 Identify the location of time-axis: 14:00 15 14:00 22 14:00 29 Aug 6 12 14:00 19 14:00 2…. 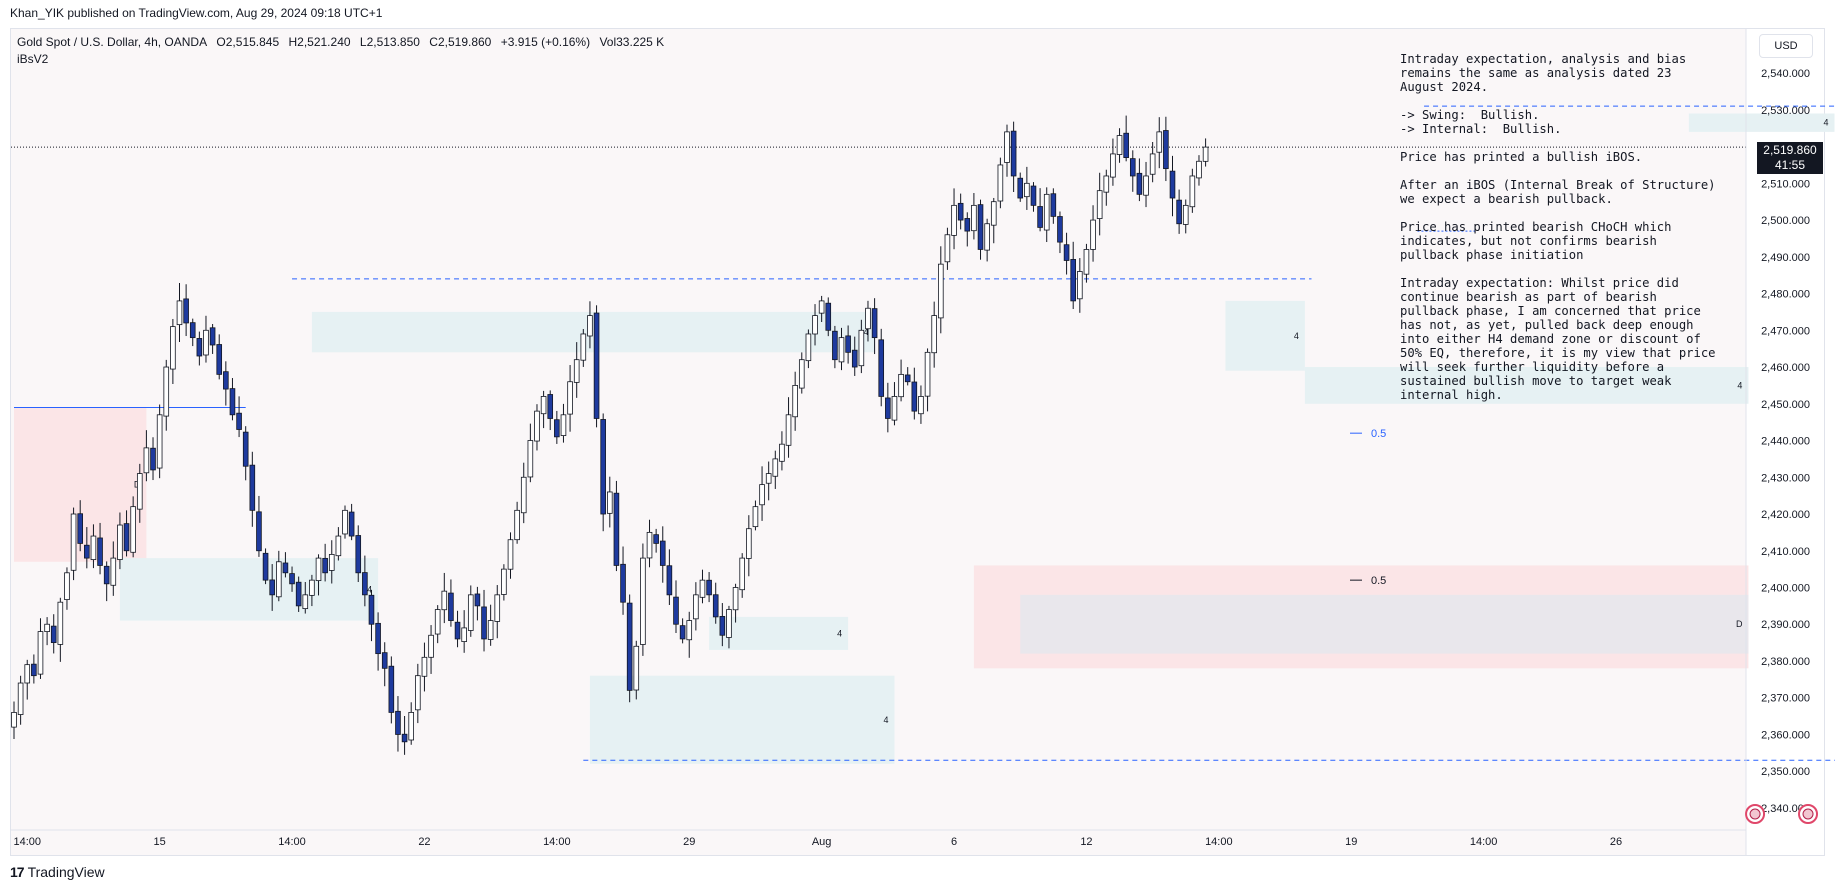
(878, 838).